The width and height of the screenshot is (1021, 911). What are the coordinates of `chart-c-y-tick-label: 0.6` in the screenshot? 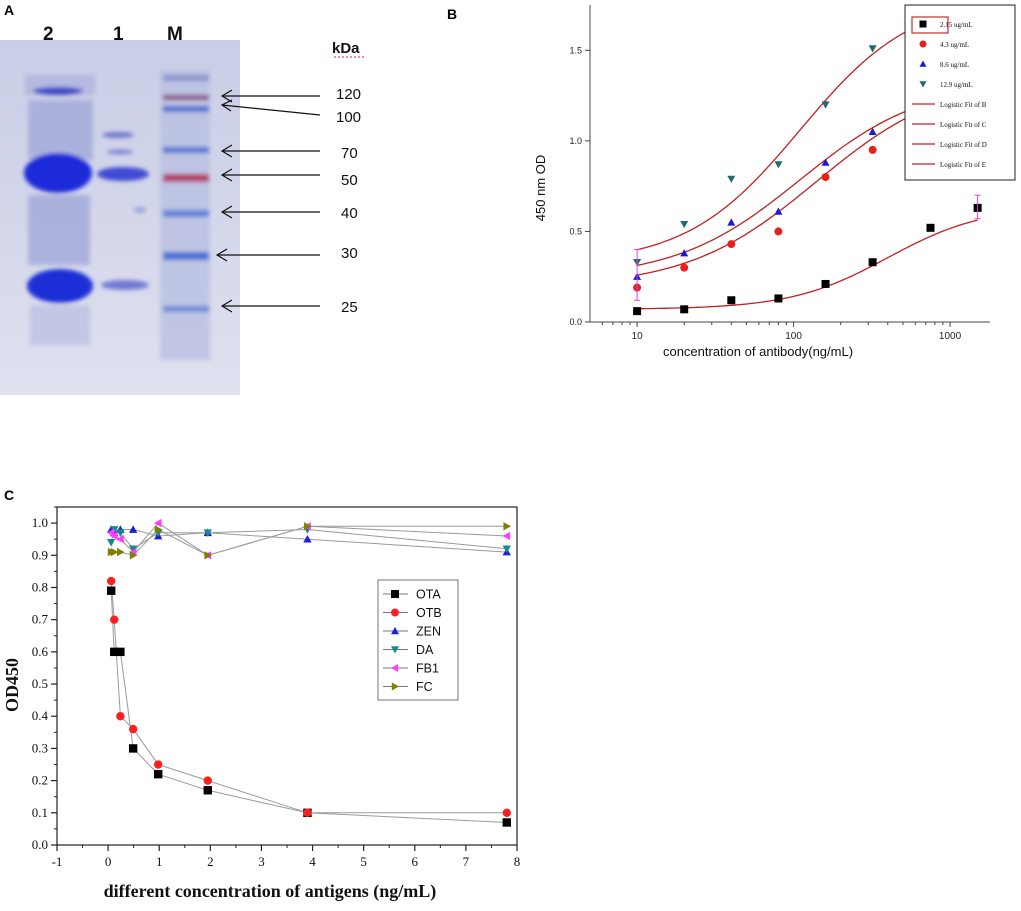 It's located at (40, 651).